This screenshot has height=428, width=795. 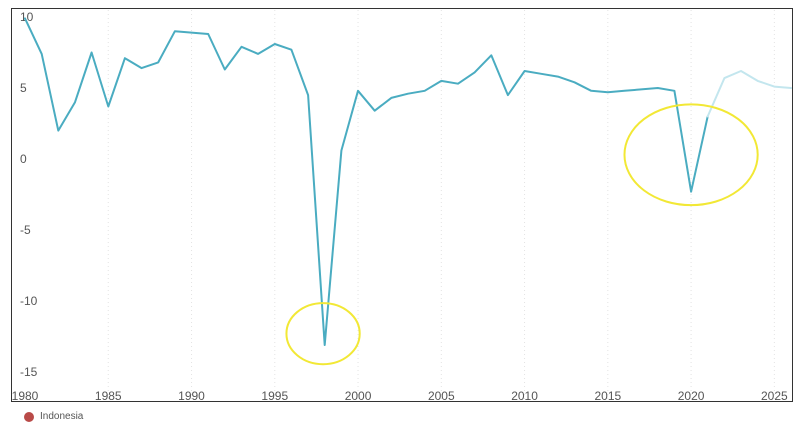 I want to click on x-tick-label: 2025, so click(x=774, y=396).